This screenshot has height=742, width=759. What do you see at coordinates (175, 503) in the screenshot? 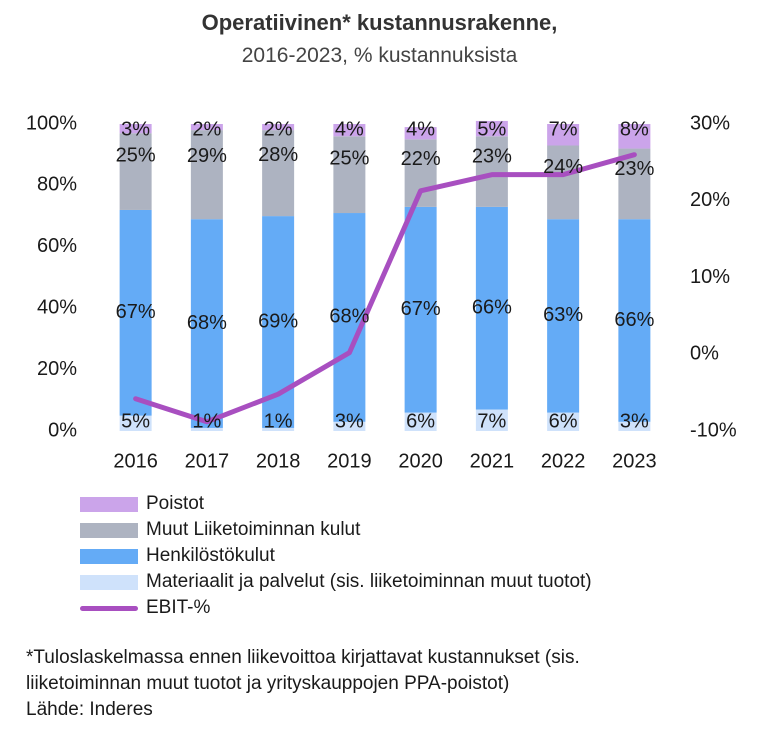
I see `legend-label-poistot: Poistot` at bounding box center [175, 503].